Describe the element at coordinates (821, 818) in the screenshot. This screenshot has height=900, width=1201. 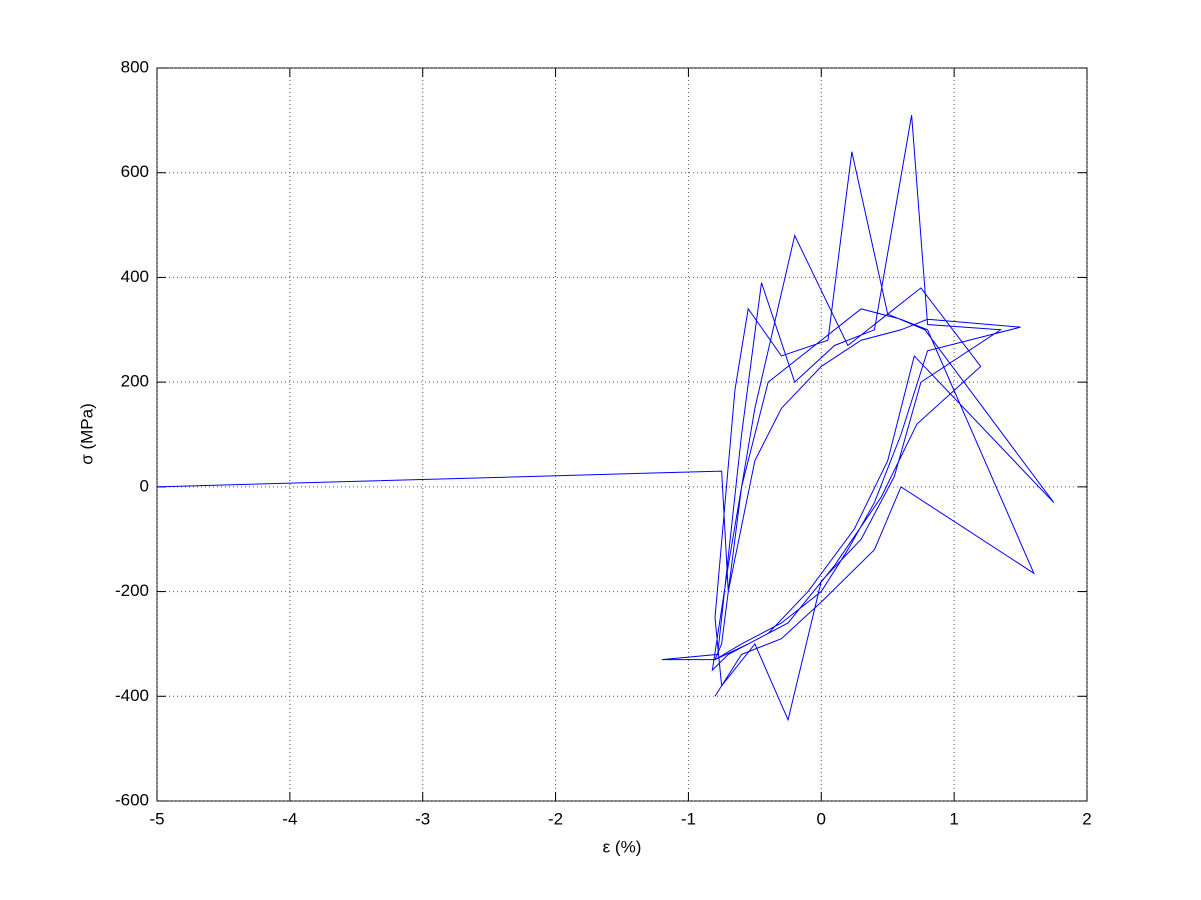
I see `x-tick-label: 0` at that location.